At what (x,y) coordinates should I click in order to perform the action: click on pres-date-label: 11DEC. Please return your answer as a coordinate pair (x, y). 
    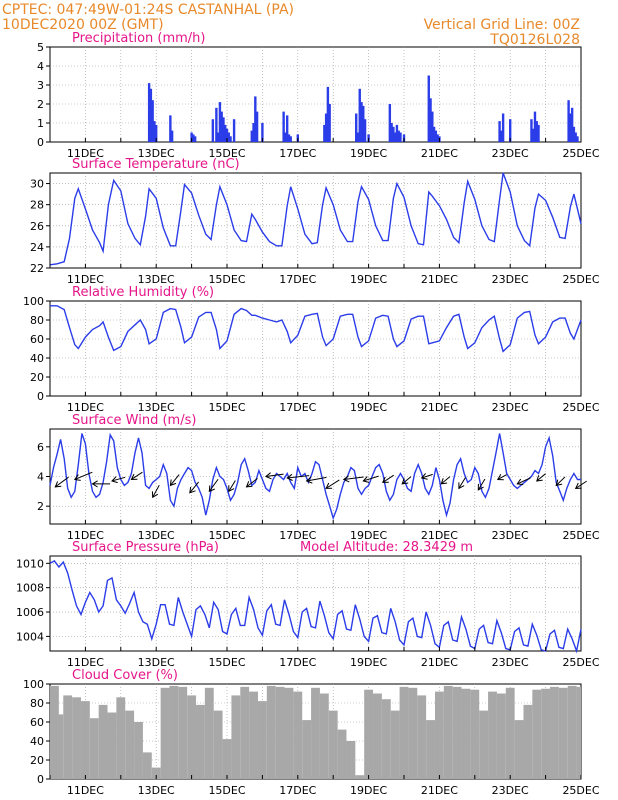
    Looking at the image, I should click on (85, 662).